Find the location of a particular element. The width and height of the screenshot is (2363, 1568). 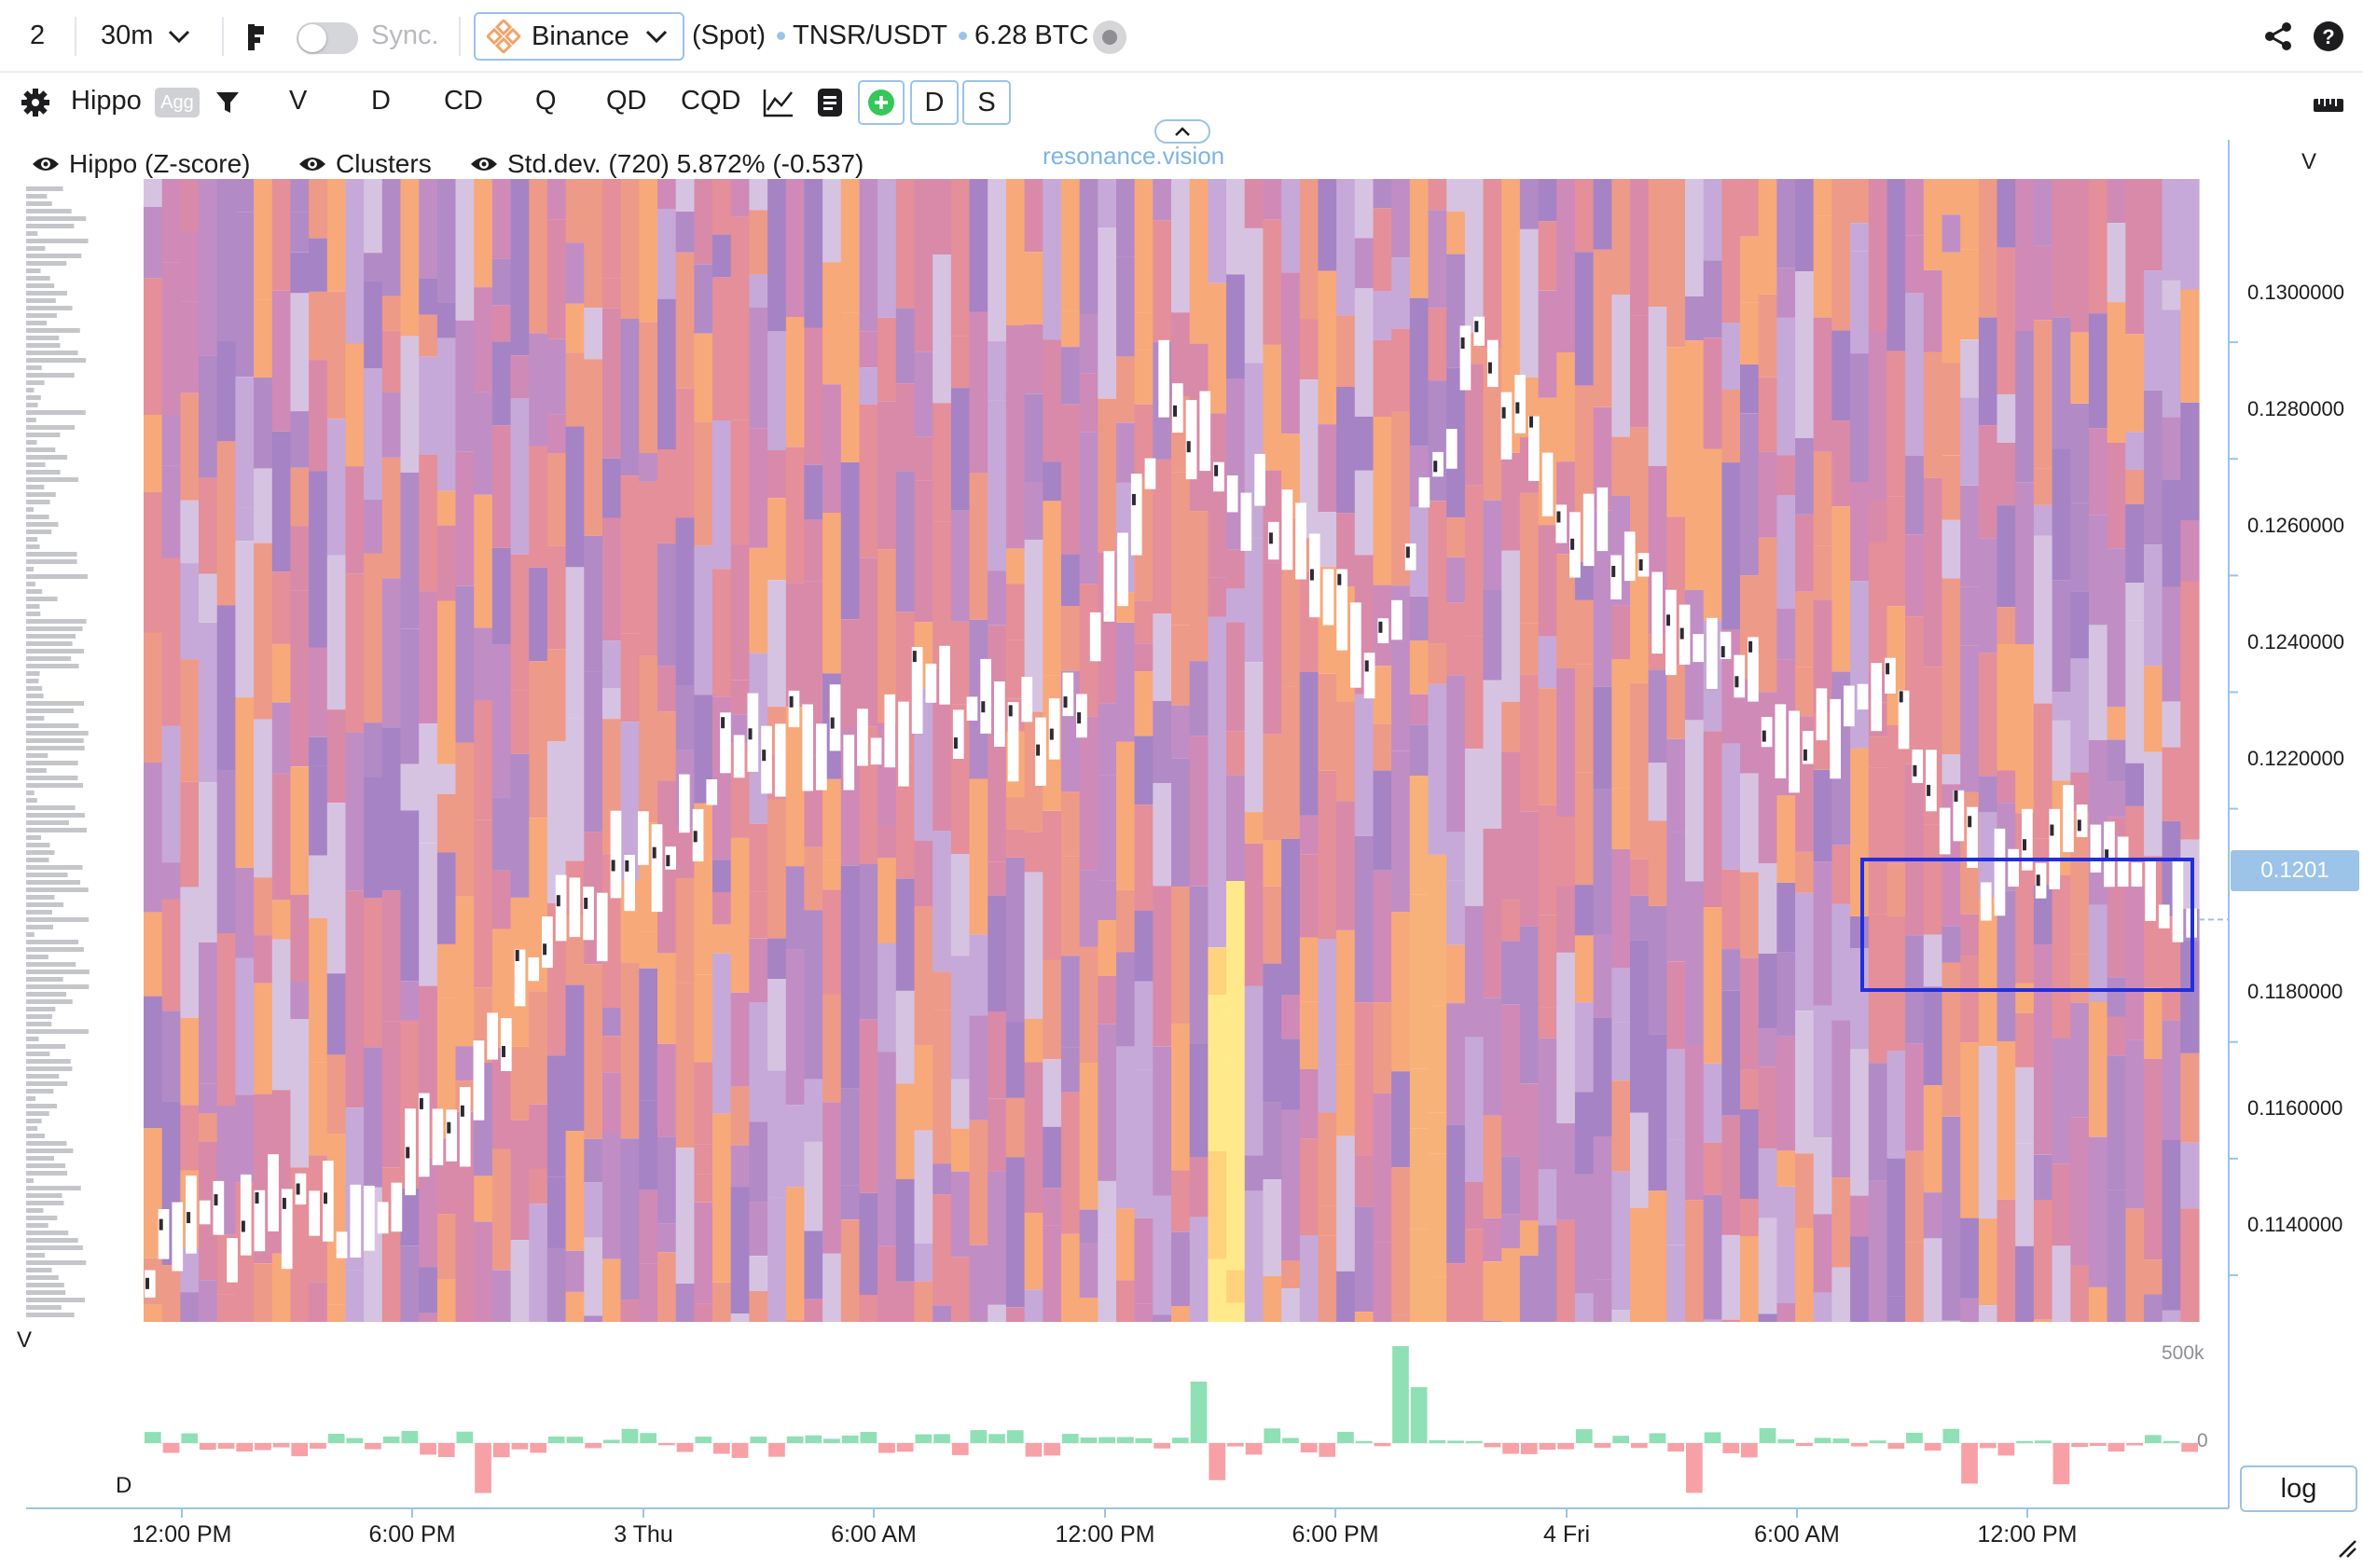

gear-icon is located at coordinates (35, 102).